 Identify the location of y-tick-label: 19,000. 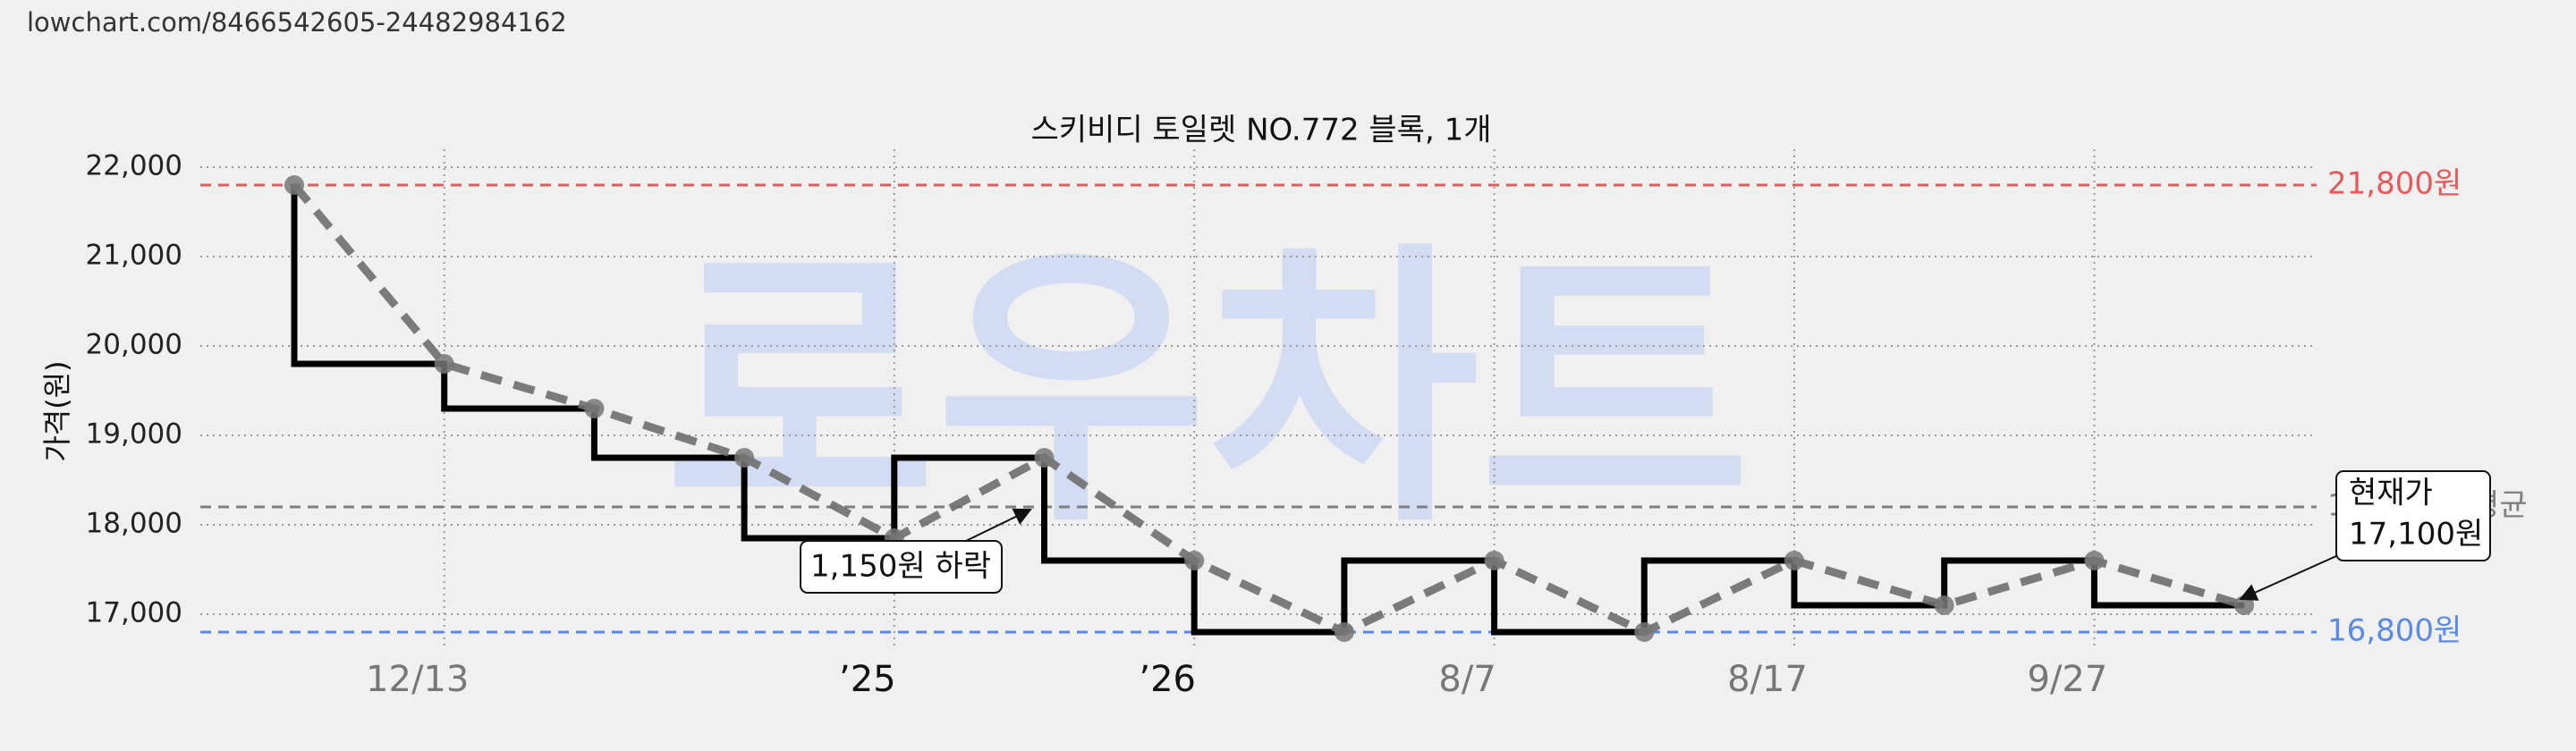
(134, 434).